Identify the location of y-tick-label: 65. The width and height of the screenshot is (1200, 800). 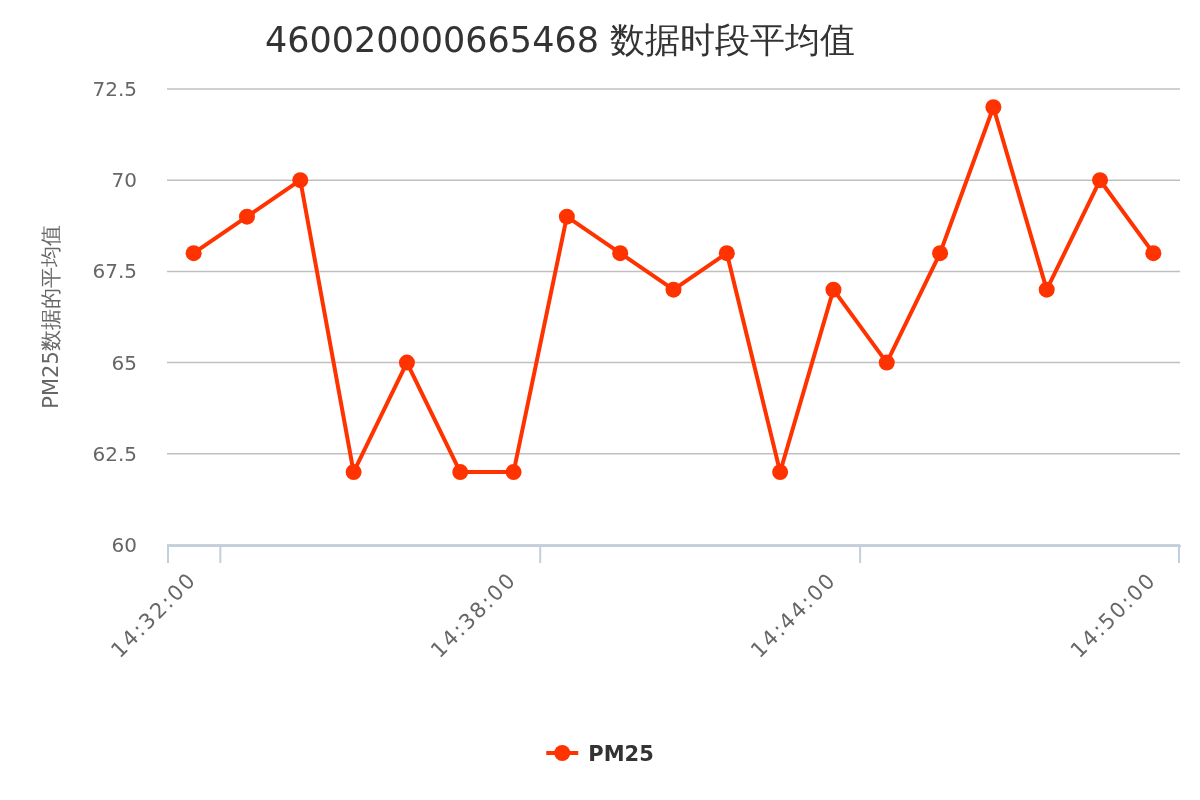
(124, 362).